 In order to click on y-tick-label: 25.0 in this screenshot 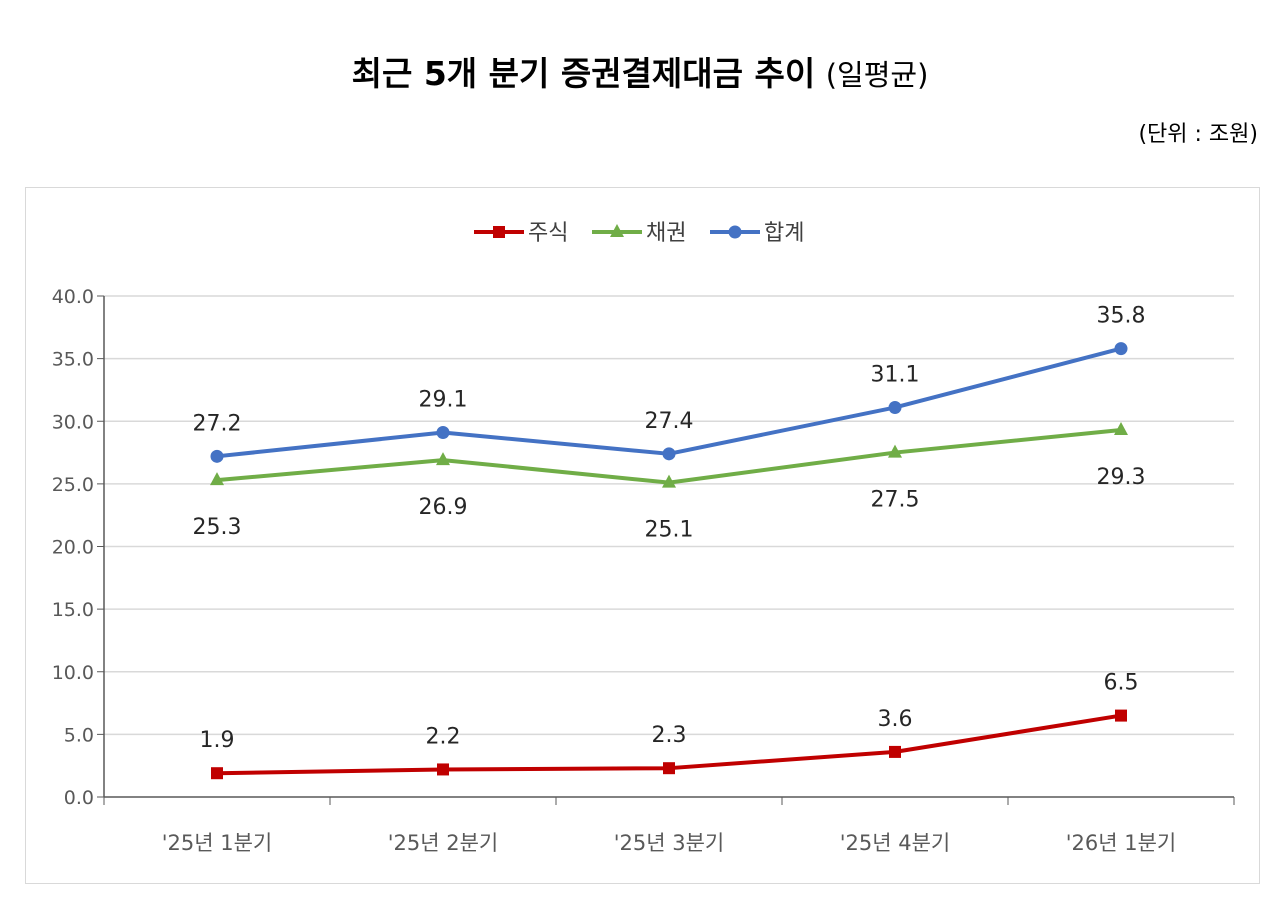, I will do `click(73, 485)`.